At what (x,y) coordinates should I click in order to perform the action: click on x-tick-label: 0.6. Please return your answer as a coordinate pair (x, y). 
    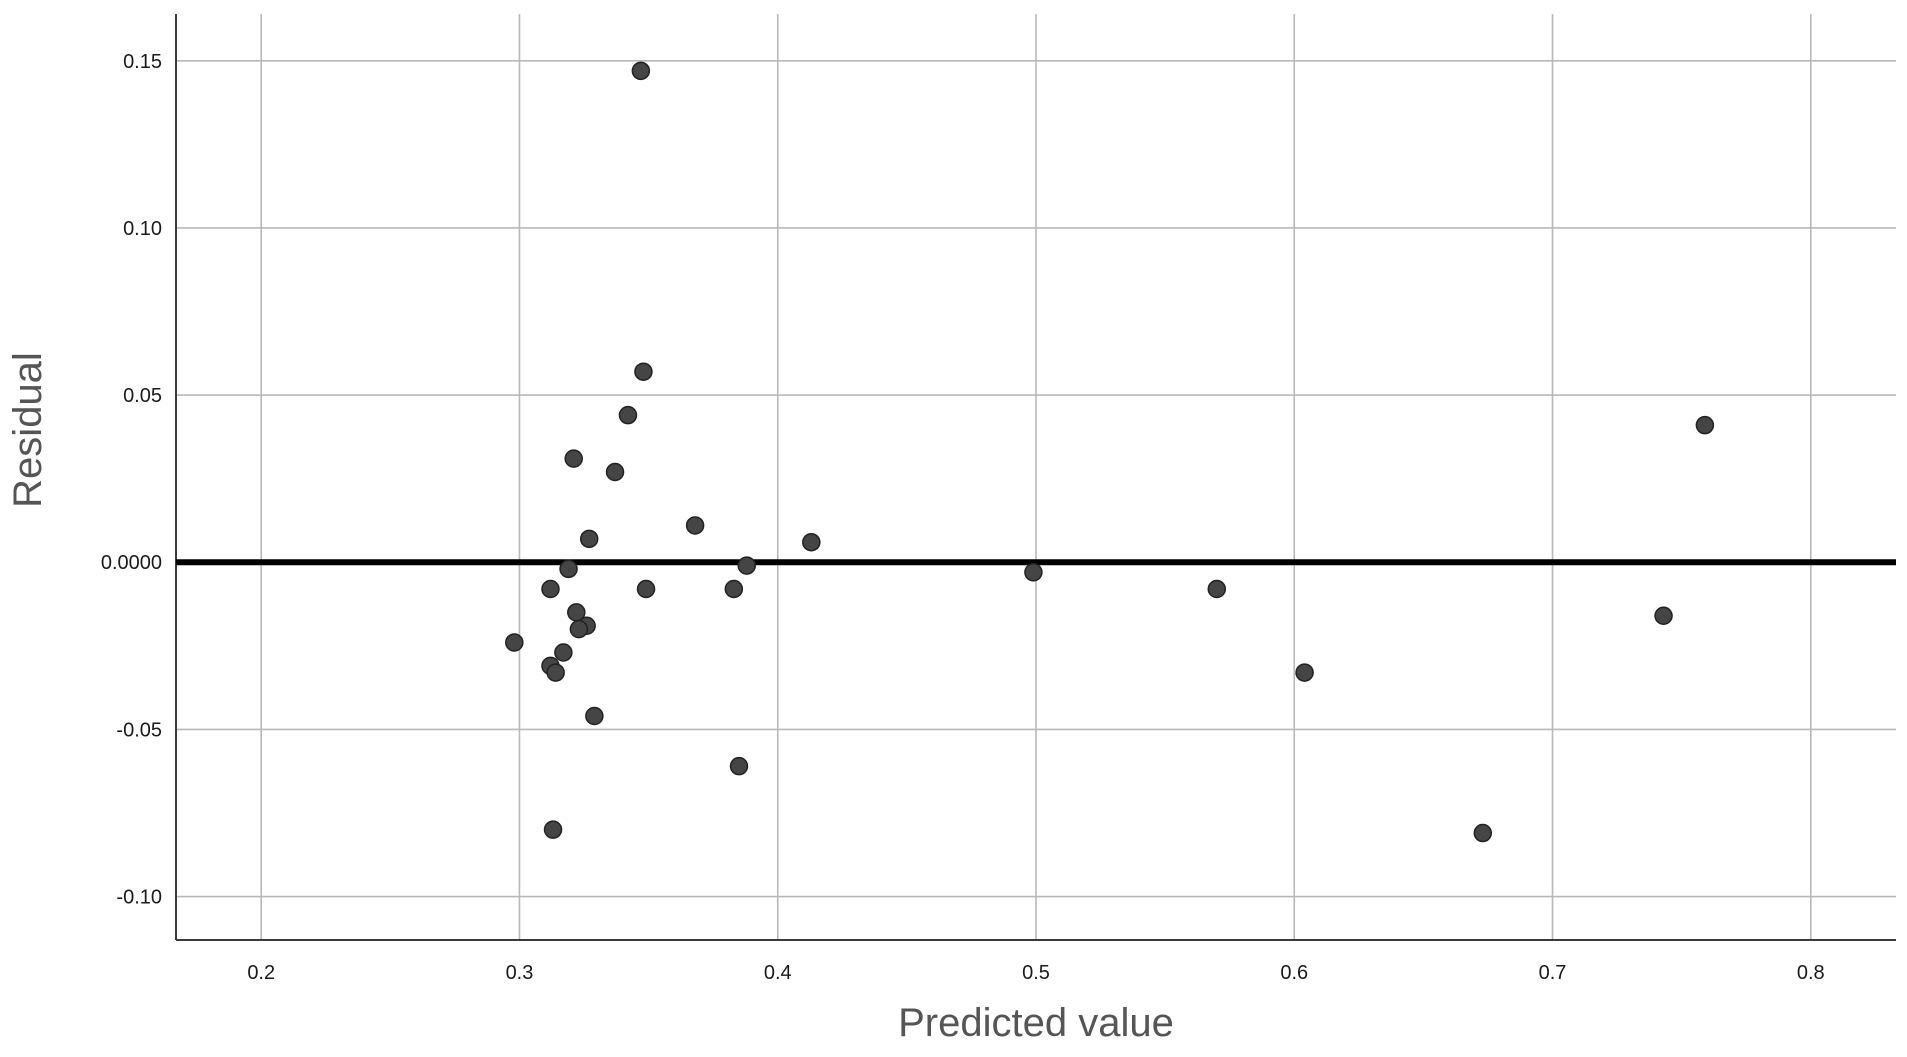
    Looking at the image, I should click on (1294, 973).